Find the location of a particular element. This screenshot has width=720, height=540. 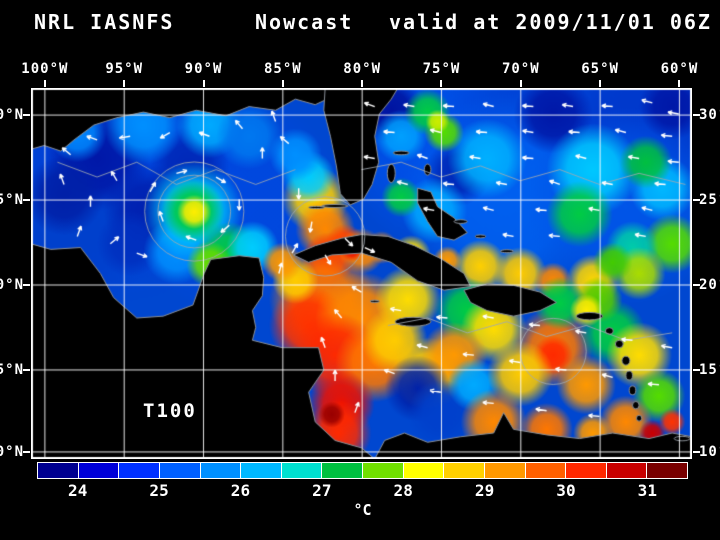

colorbar-tick-label: 26 is located at coordinates (240, 490).